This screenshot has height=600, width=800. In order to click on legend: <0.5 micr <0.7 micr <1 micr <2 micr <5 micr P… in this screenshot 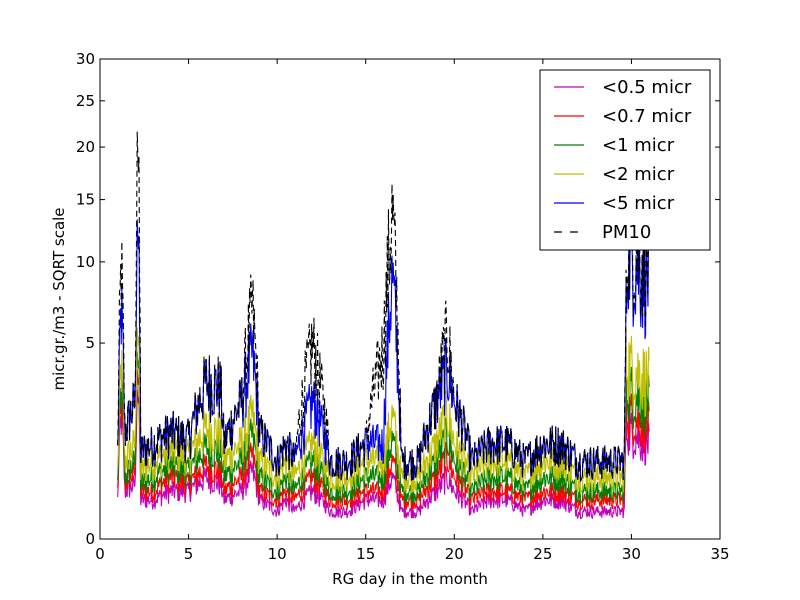, I will do `click(625, 160)`.